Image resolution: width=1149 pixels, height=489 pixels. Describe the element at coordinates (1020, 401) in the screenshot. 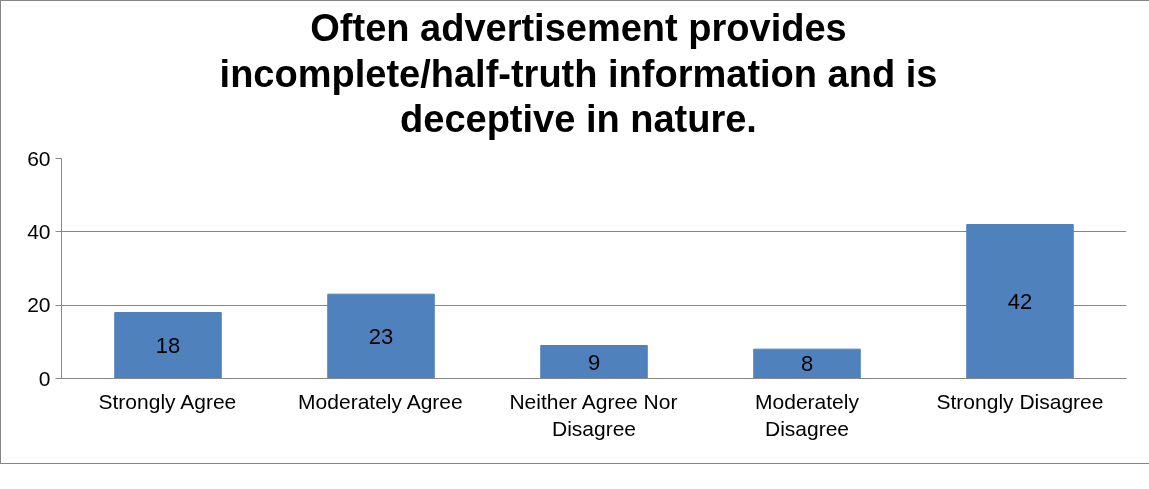

I see `x-tick-label: Strongly Disagree` at that location.